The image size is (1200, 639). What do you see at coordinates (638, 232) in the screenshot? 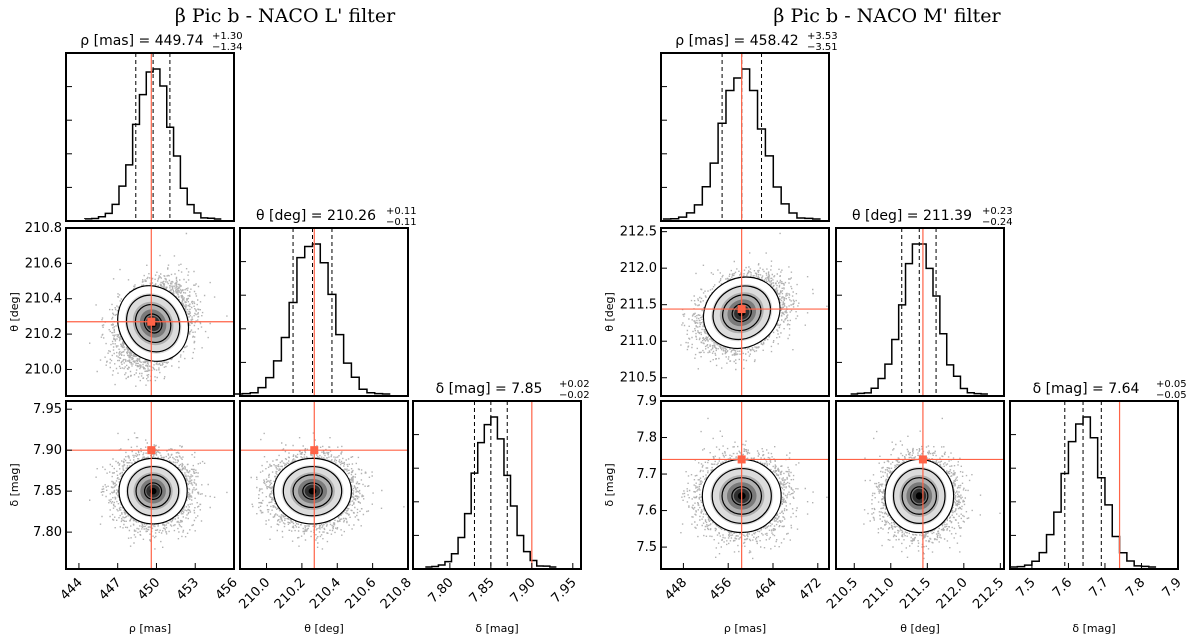
I see `ytick-label-1-4: 212.5` at bounding box center [638, 232].